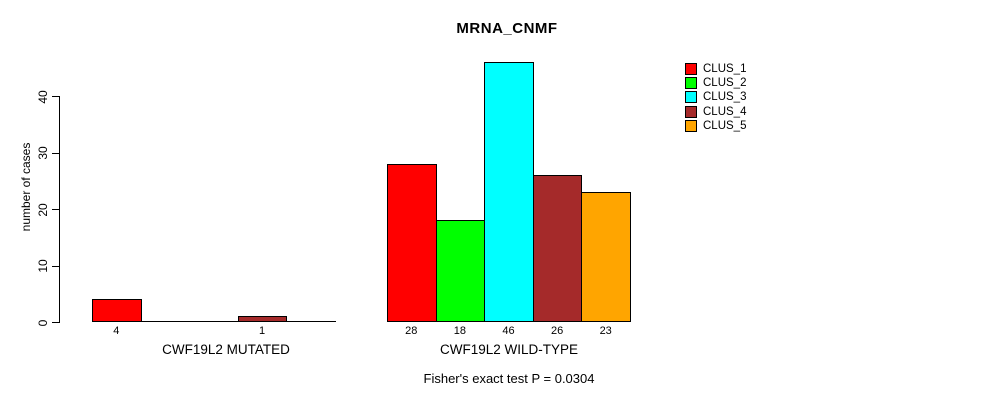 This screenshot has width=990, height=400. Describe the element at coordinates (725, 97) in the screenshot. I see `legend-label: CLUS_3` at that location.